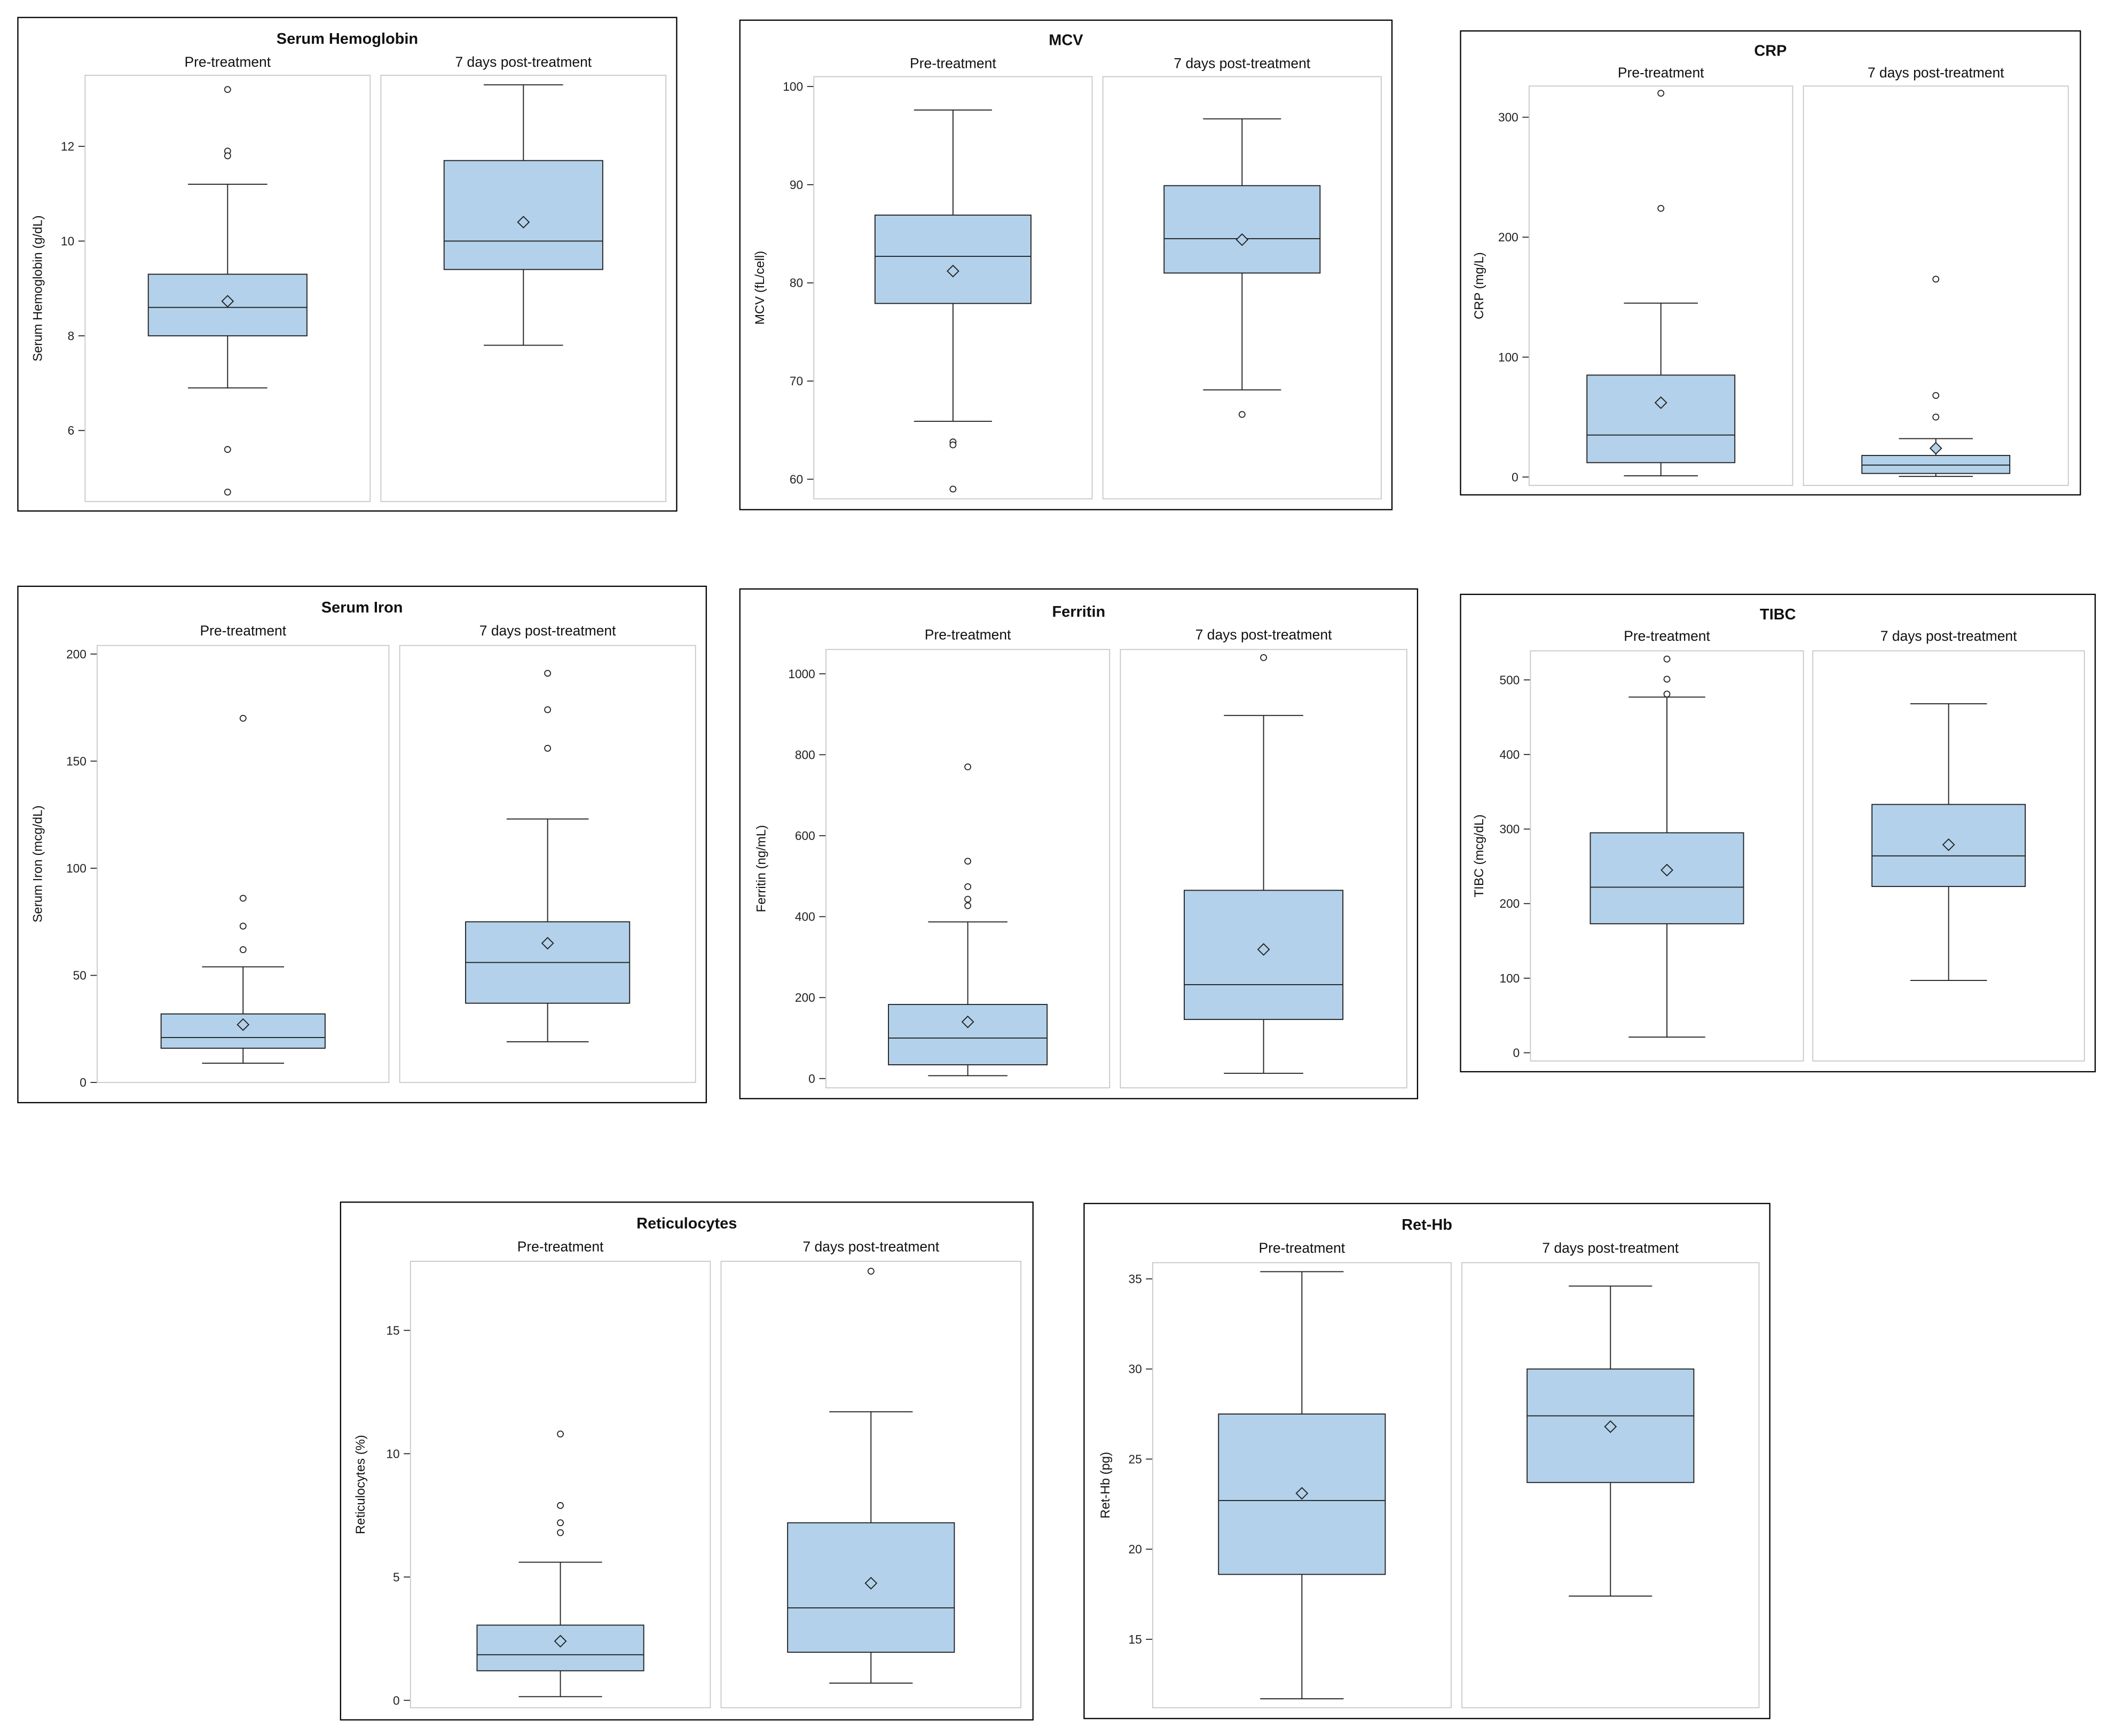  Describe the element at coordinates (953, 445) in the screenshot. I see `mcv-pre-treatment-outlier-point` at that location.